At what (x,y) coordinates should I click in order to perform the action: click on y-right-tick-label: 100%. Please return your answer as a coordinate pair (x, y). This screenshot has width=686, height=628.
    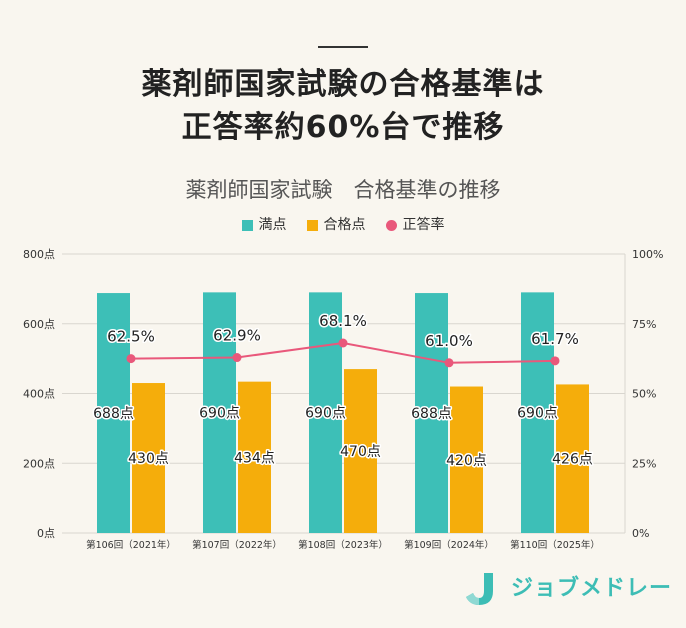
    Looking at the image, I should click on (647, 254).